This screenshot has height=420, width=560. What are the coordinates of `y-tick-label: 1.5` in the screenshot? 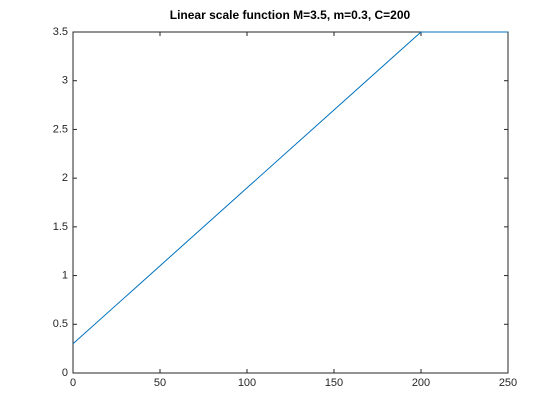 It's located at (60, 227).